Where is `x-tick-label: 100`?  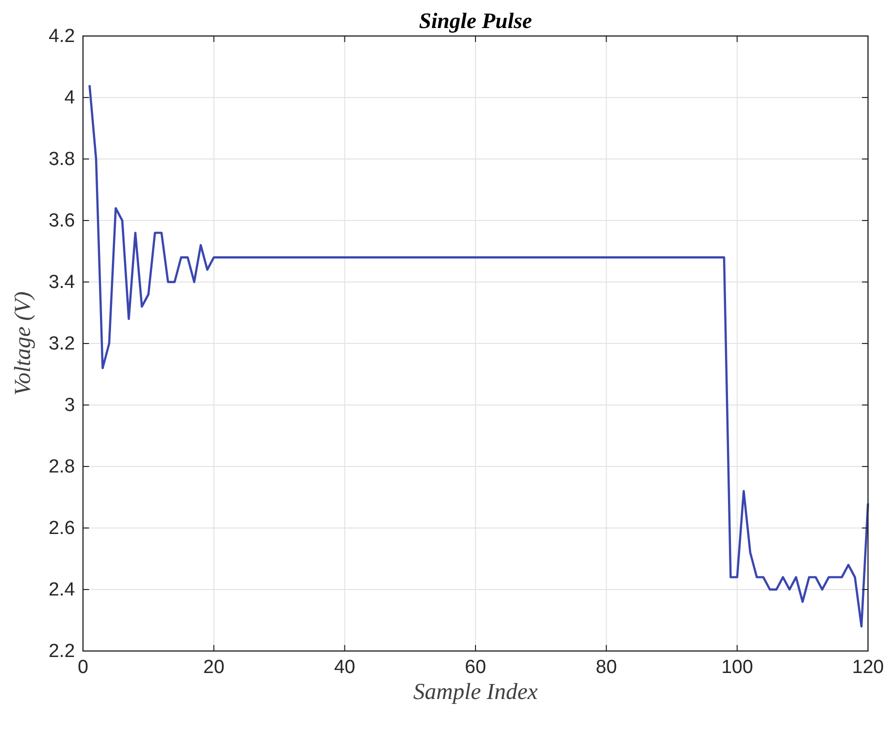
x-tick-label: 100 is located at coordinates (737, 667).